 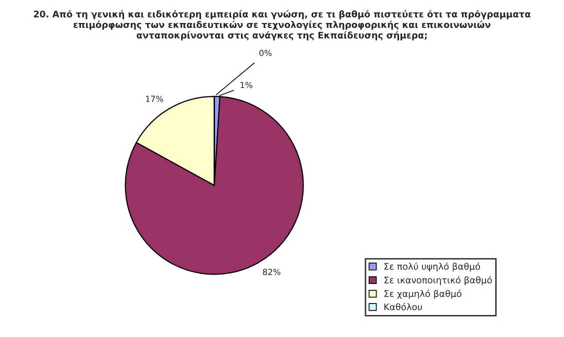 What do you see at coordinates (246, 85) in the screenshot?
I see `data-label: 1%` at bounding box center [246, 85].